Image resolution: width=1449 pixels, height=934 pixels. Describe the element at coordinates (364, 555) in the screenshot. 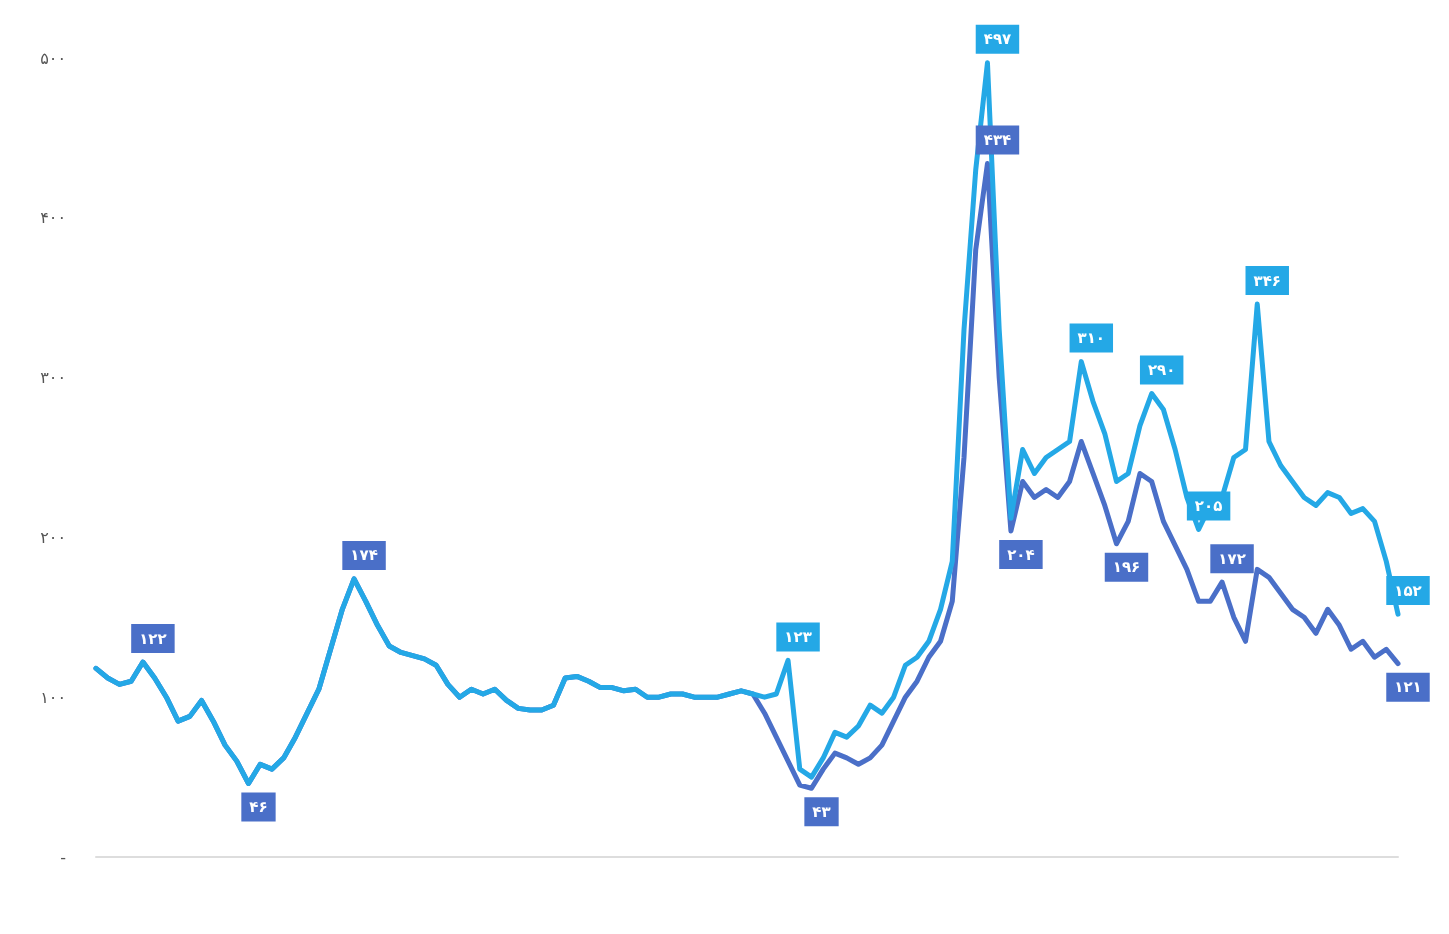

I see `data-label: ۱۷۴` at that location.